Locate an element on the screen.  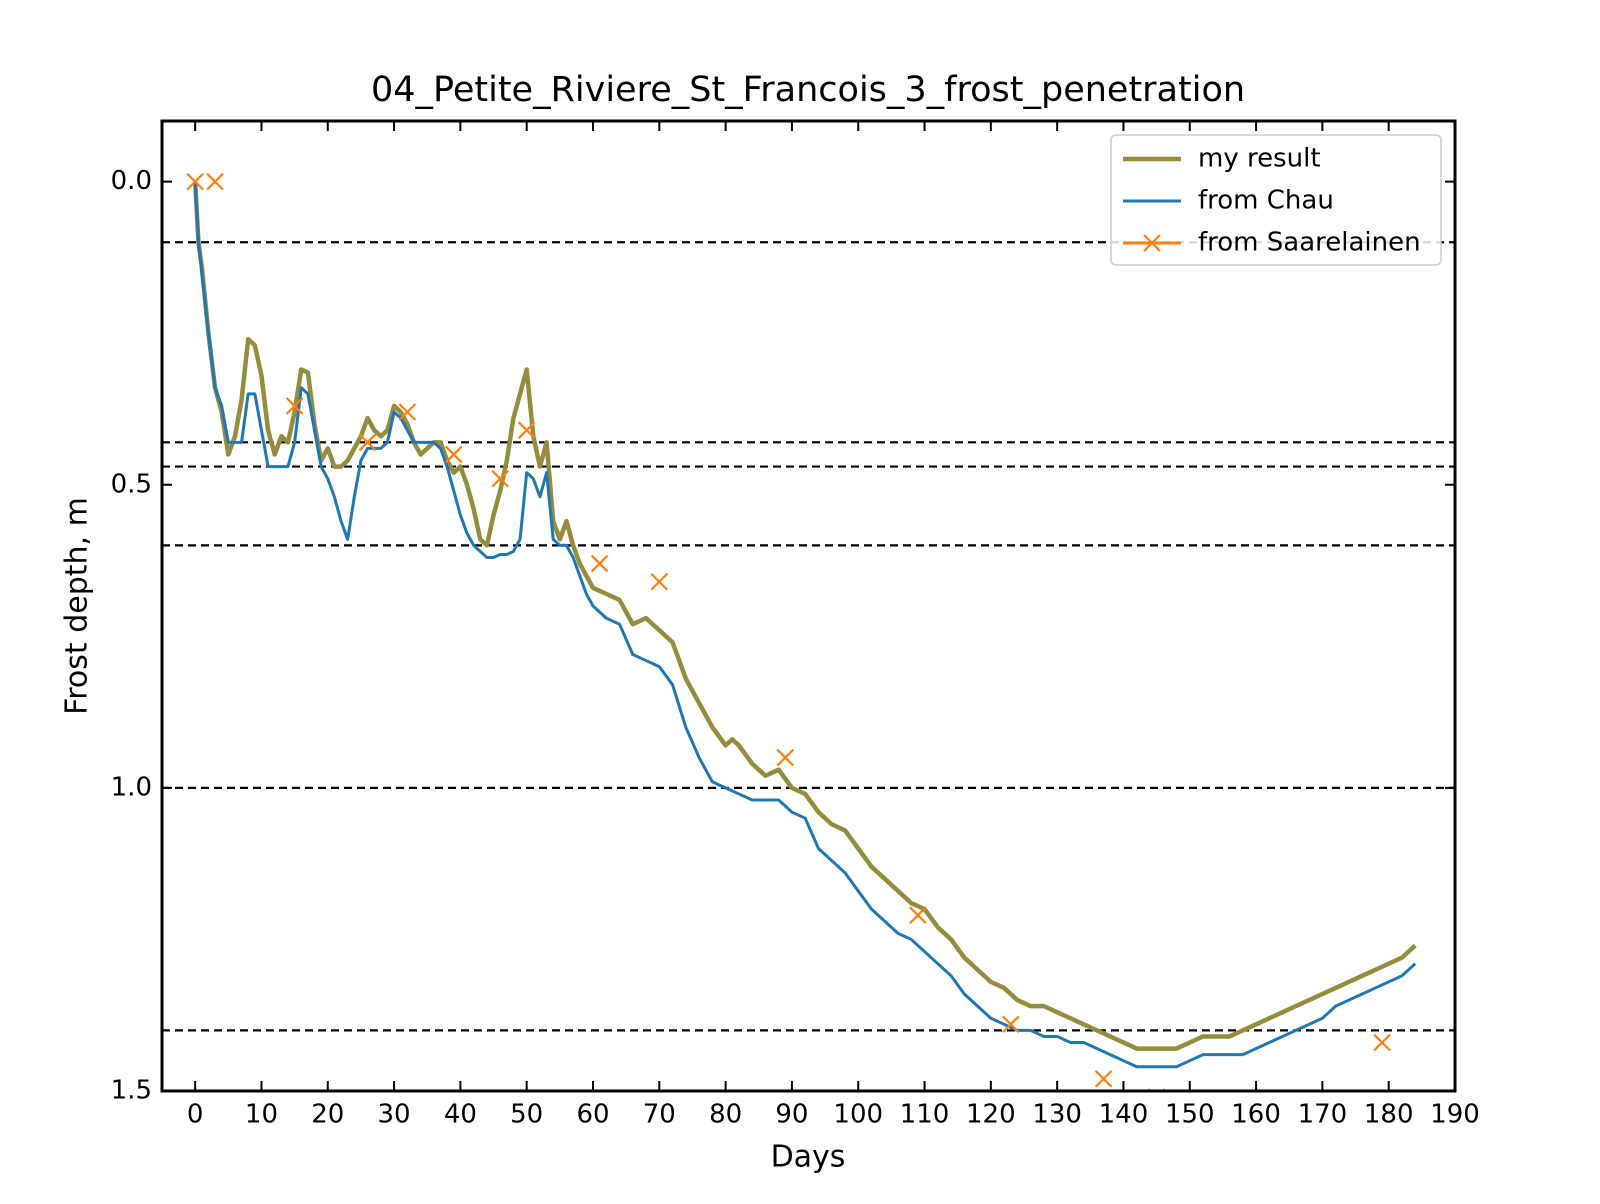
x-tick-label: 60 is located at coordinates (592, 1115).